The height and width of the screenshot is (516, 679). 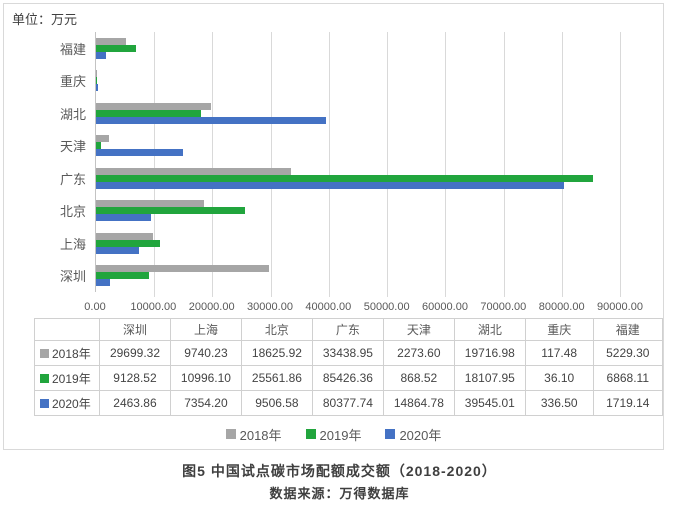 What do you see at coordinates (489, 403) in the screenshot?
I see `table-cell: 39545.01` at bounding box center [489, 403].